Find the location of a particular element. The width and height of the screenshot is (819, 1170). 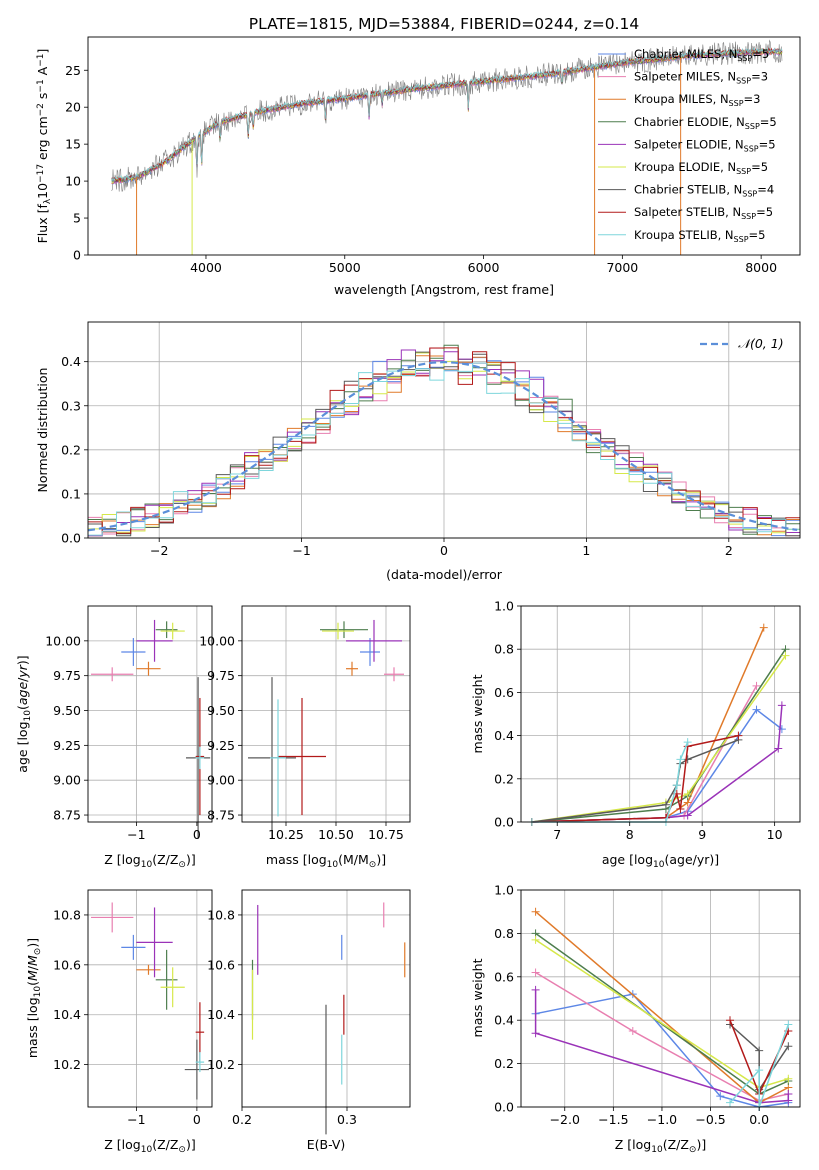

y-tick-label: 5 is located at coordinates (77, 218).